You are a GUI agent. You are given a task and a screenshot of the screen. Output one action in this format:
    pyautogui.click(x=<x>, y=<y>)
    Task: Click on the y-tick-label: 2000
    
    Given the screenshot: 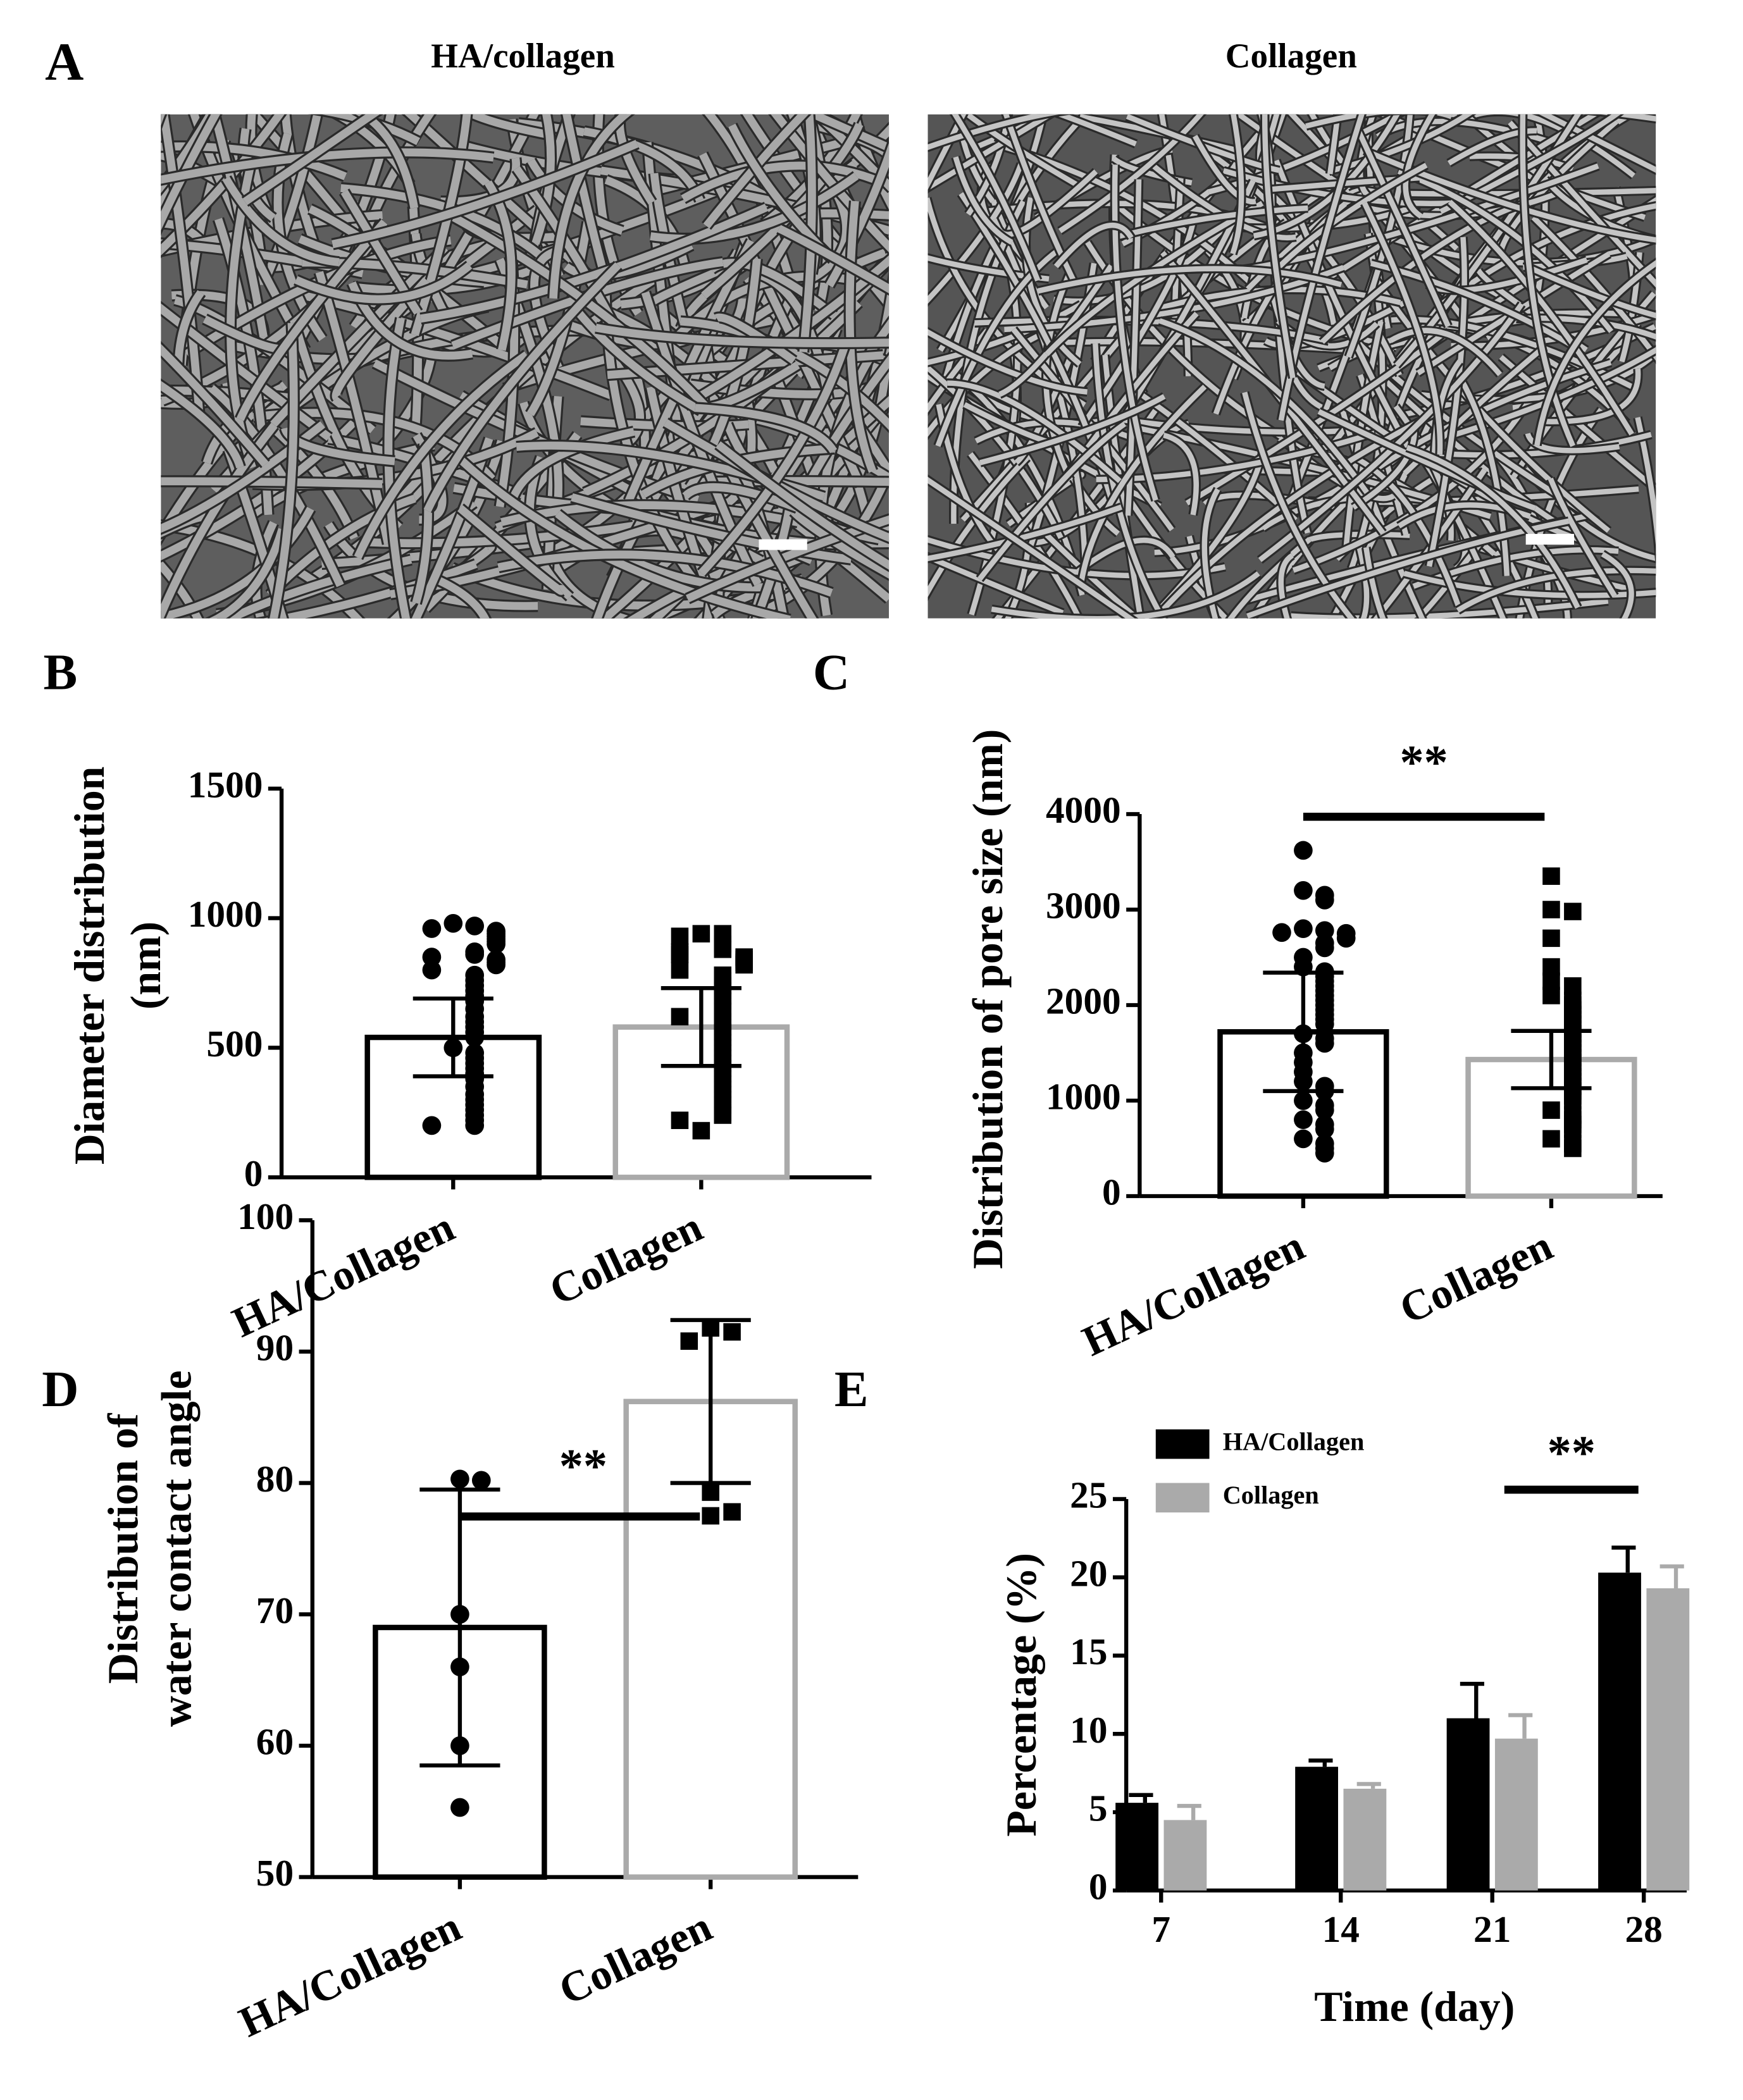 What is the action you would take?
    pyautogui.click(x=1083, y=1001)
    